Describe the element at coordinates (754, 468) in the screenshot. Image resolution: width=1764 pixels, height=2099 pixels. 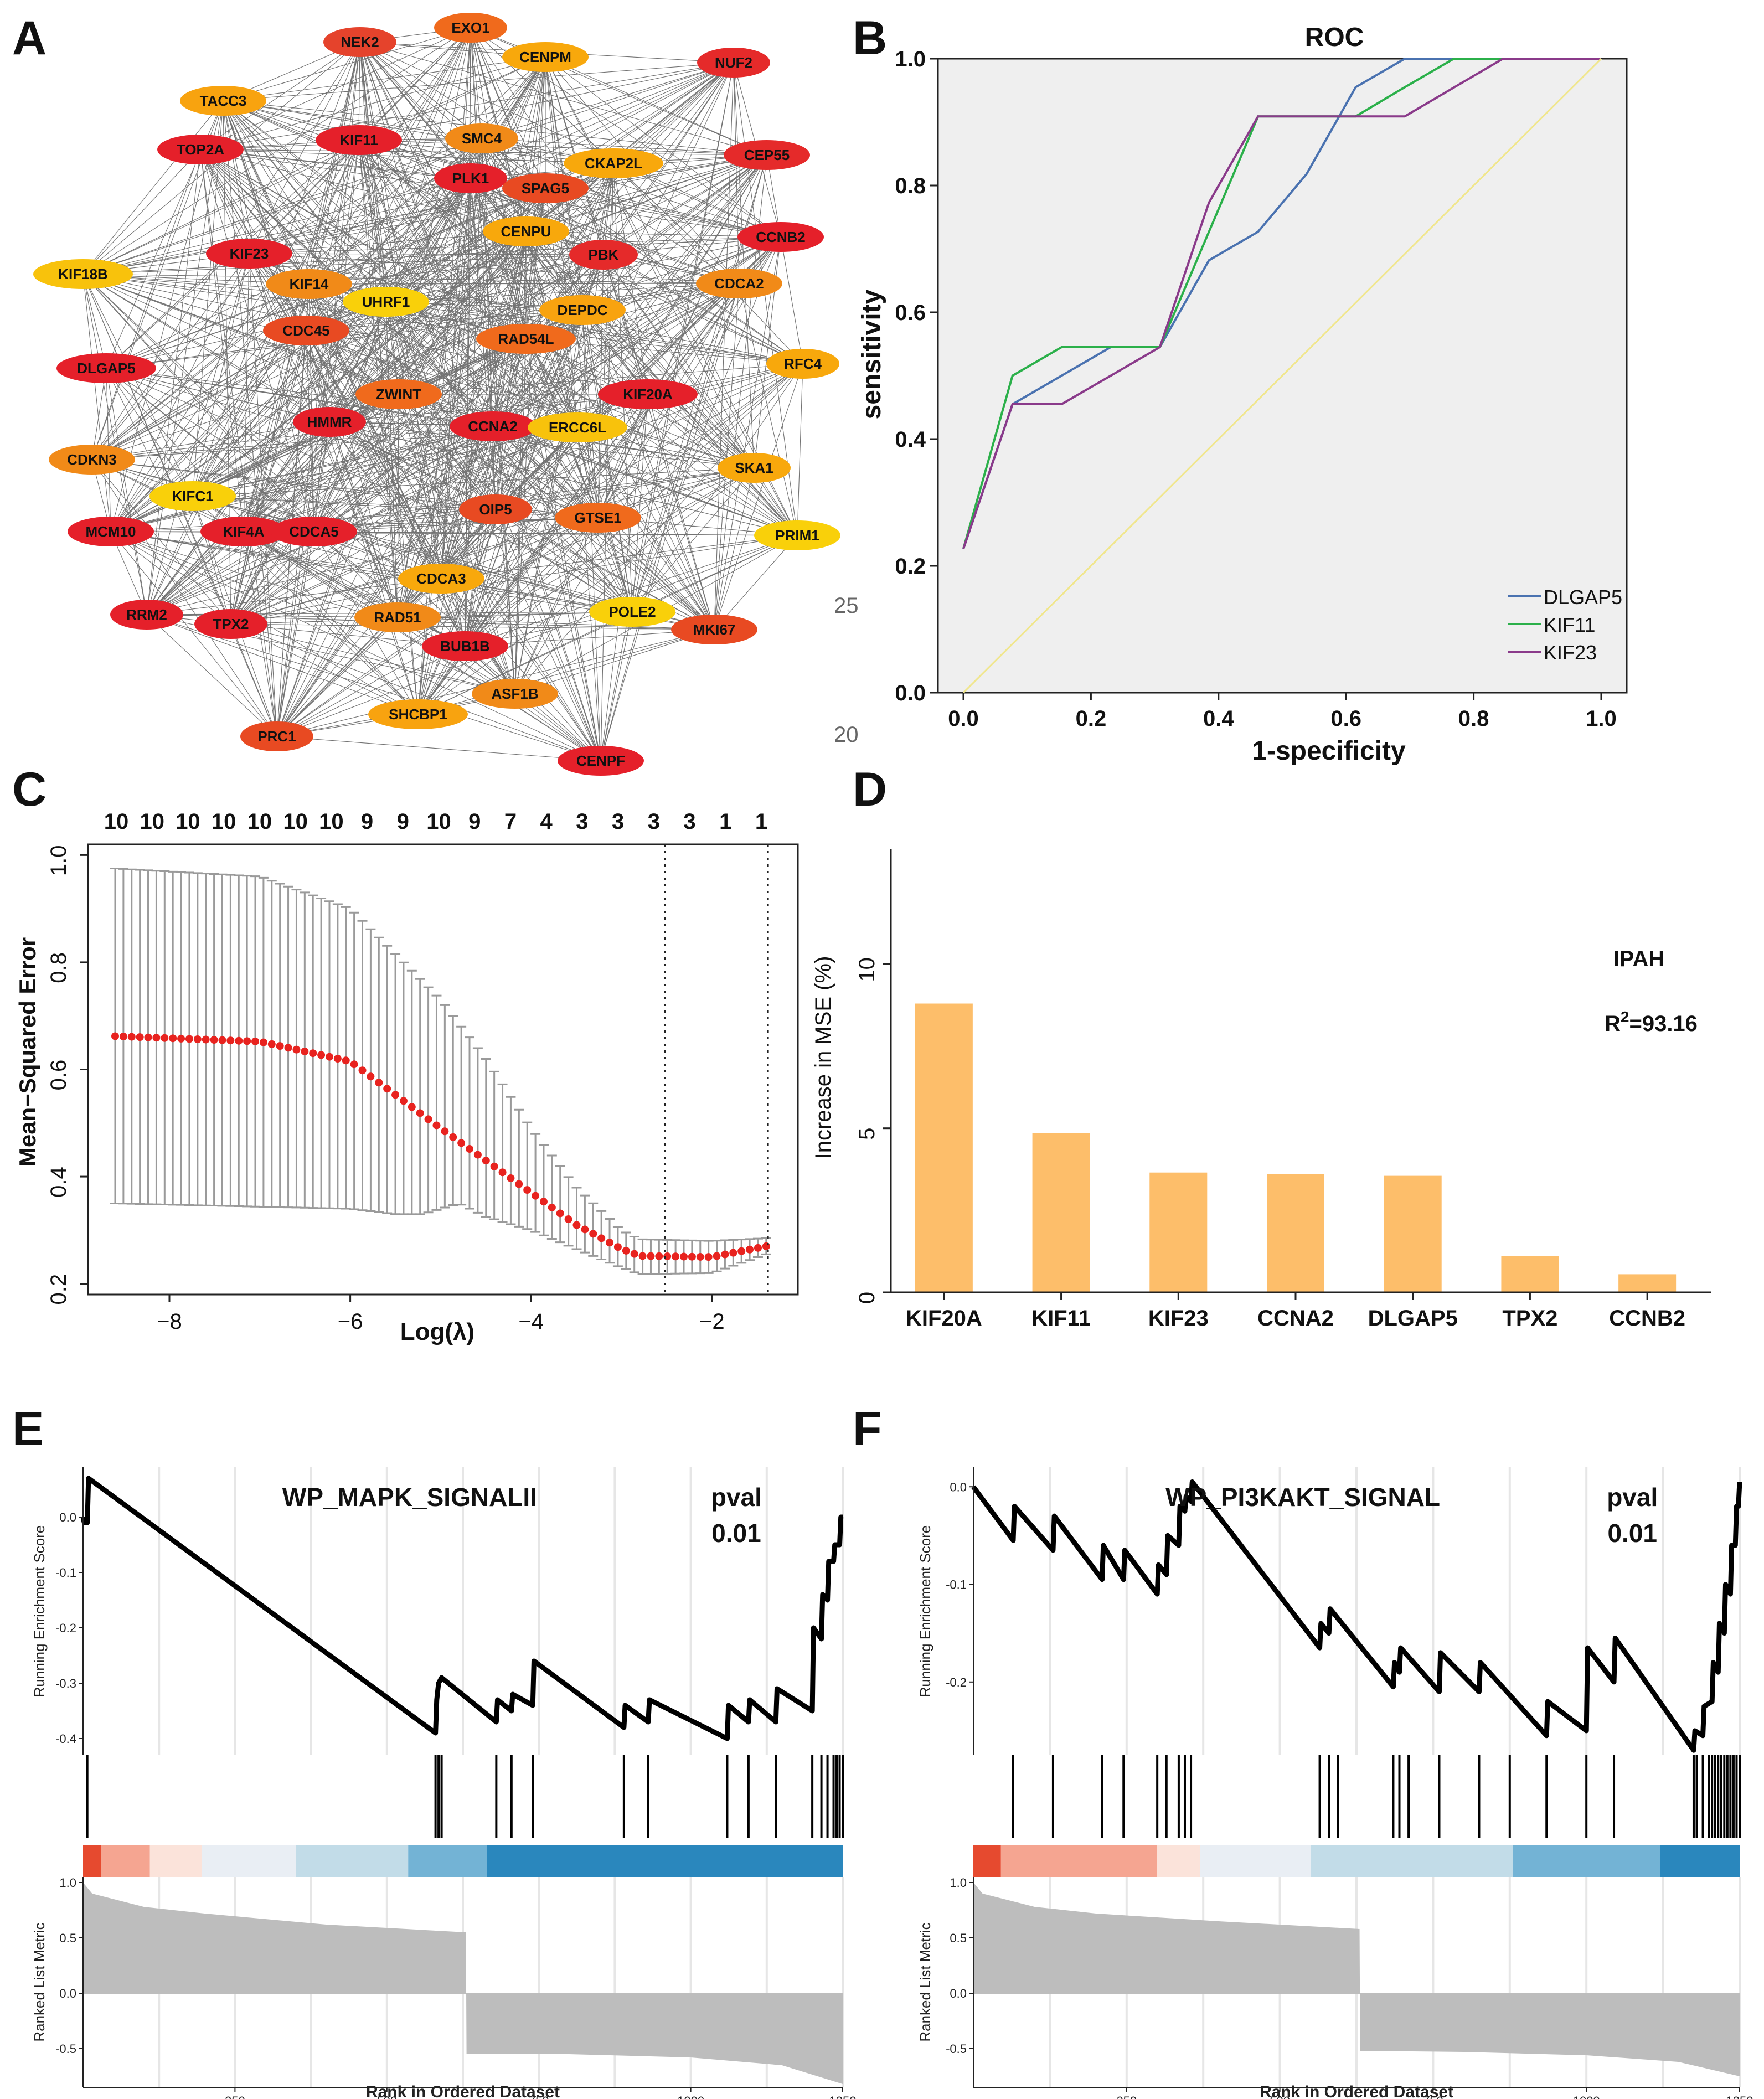
I see `network-node-label: SKA1` at that location.